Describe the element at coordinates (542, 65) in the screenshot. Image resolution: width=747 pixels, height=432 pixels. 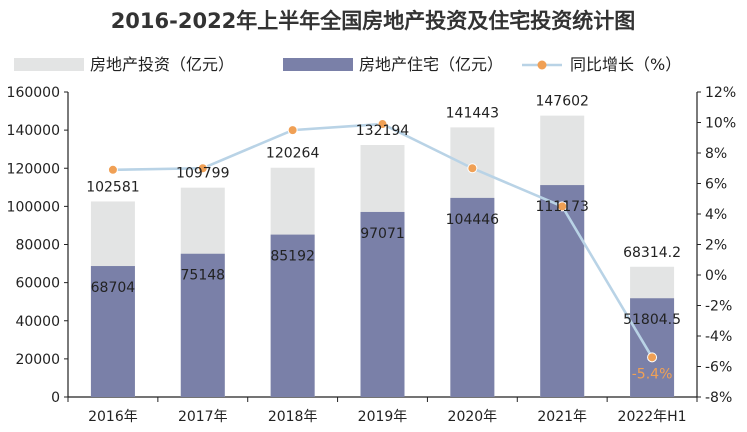
I see `legend-marker` at that location.